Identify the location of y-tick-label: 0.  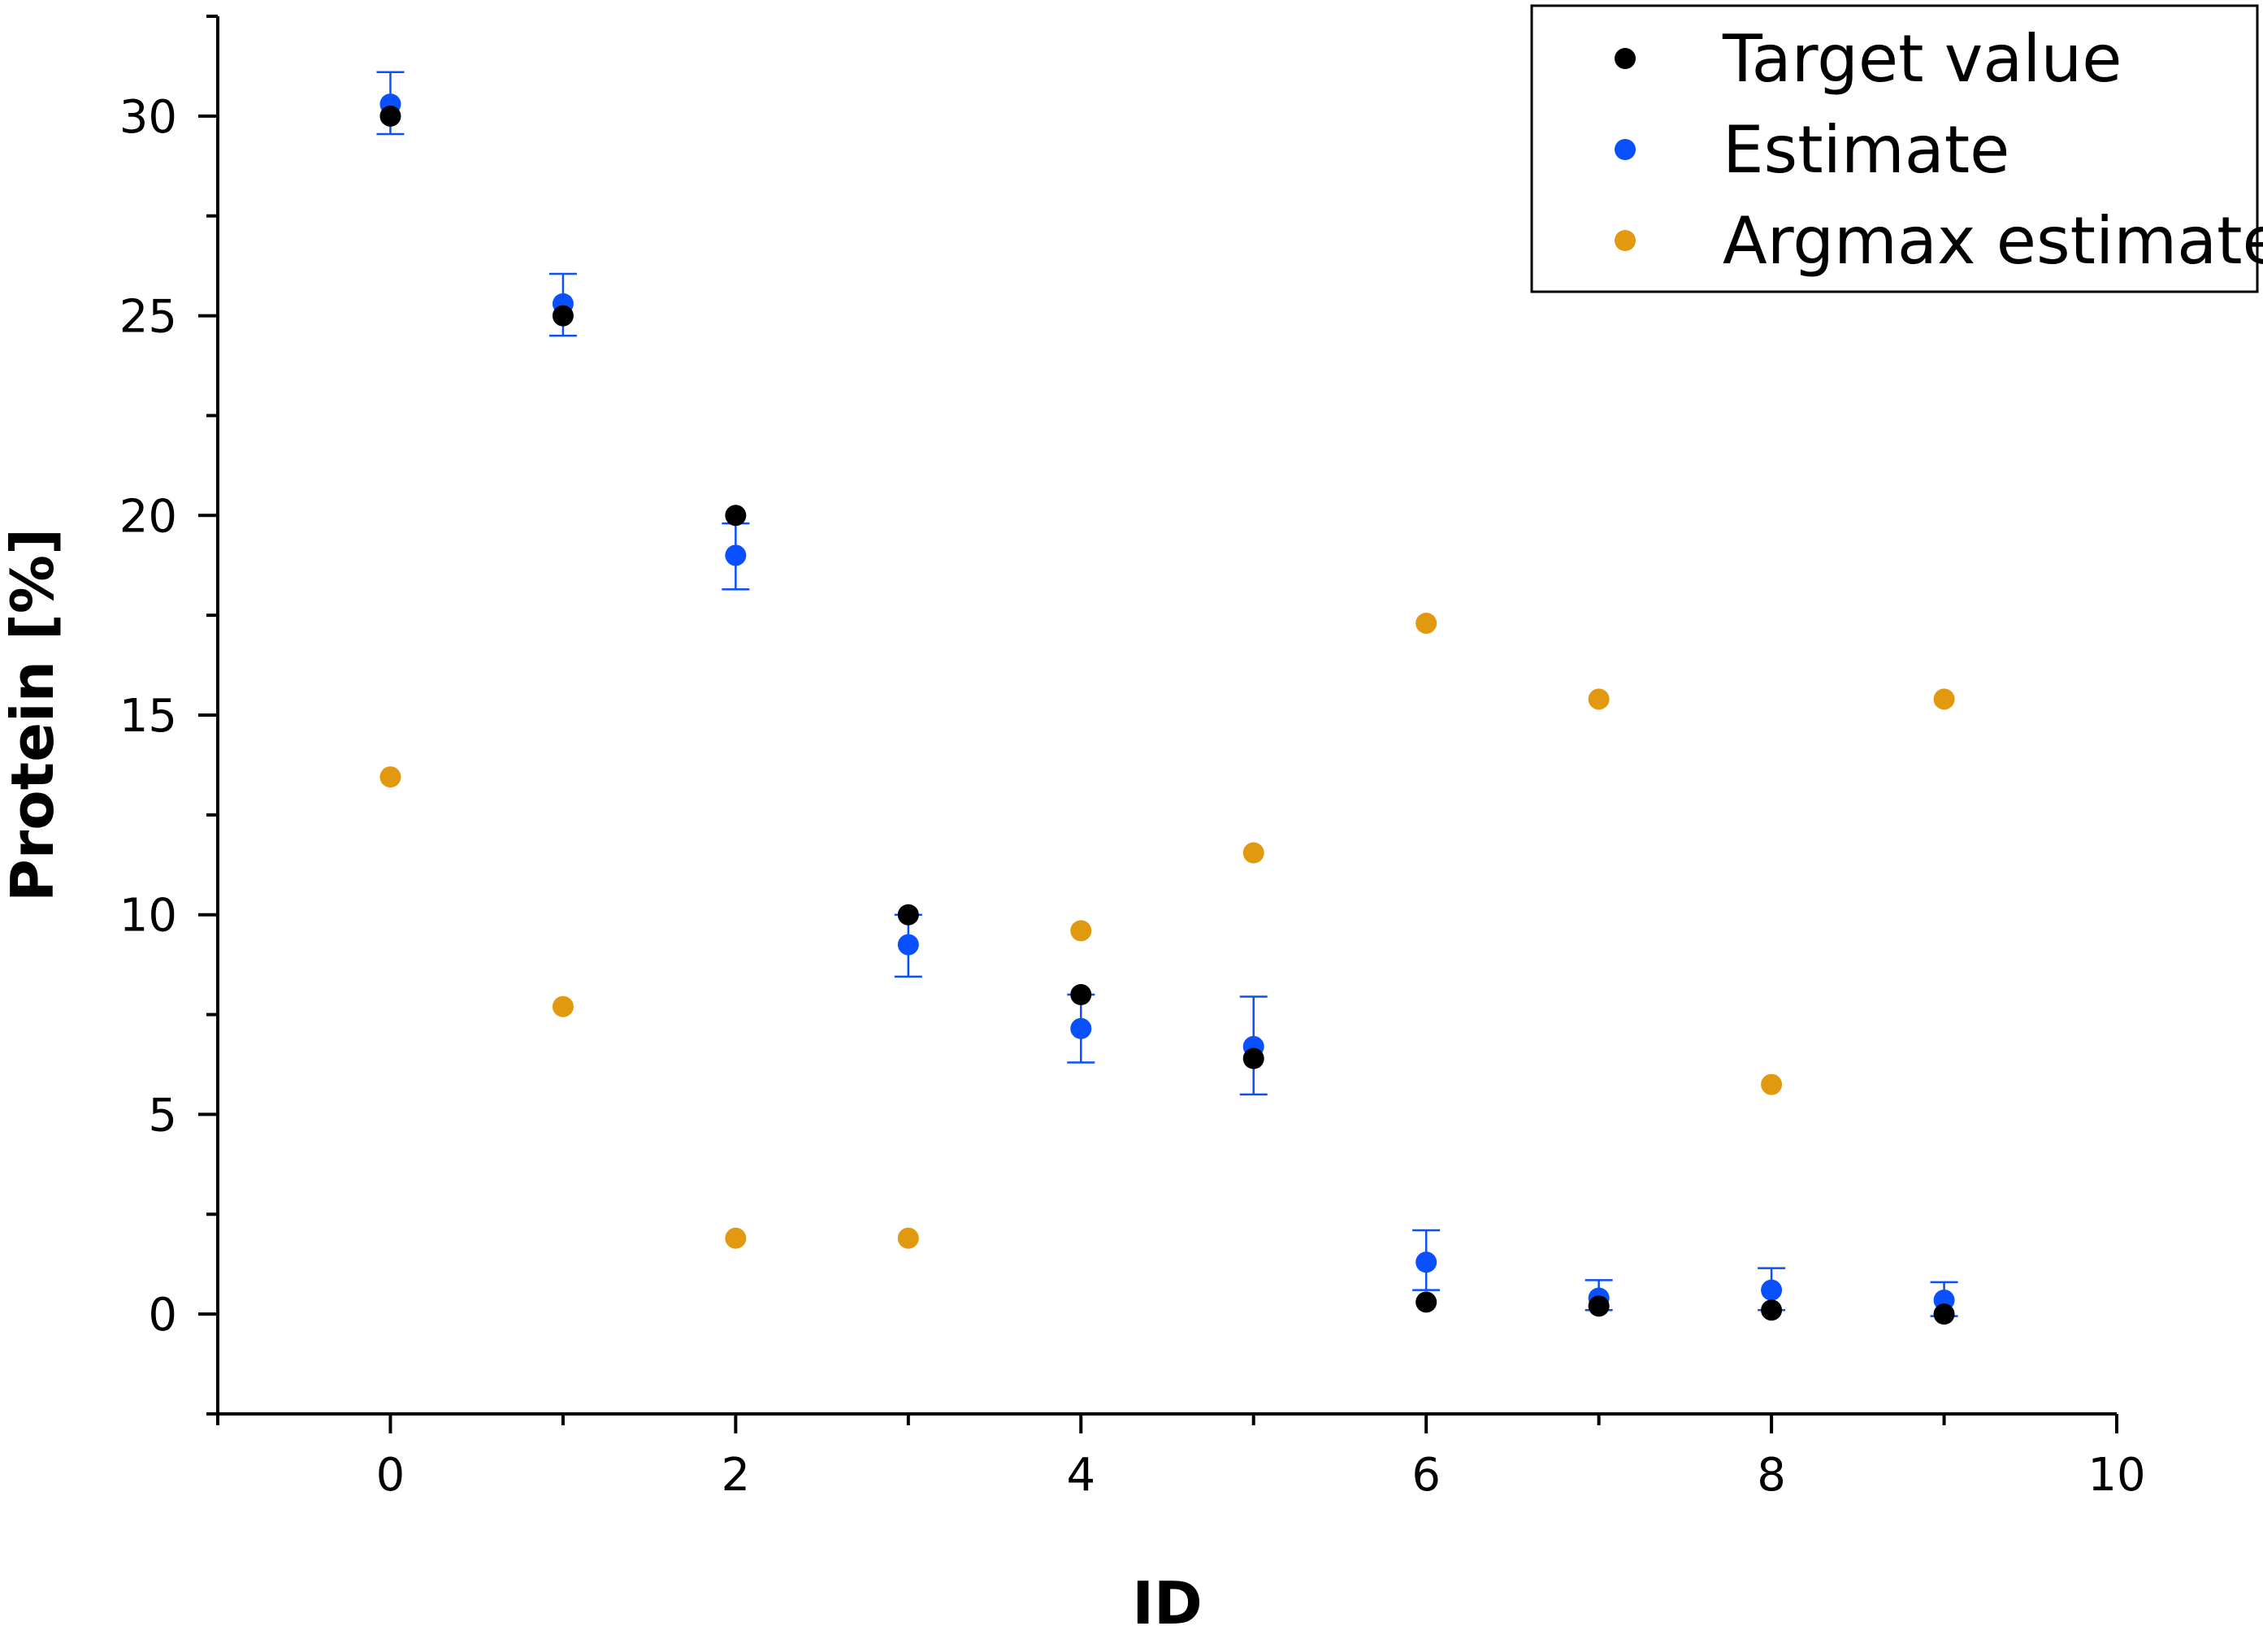
(163, 1316).